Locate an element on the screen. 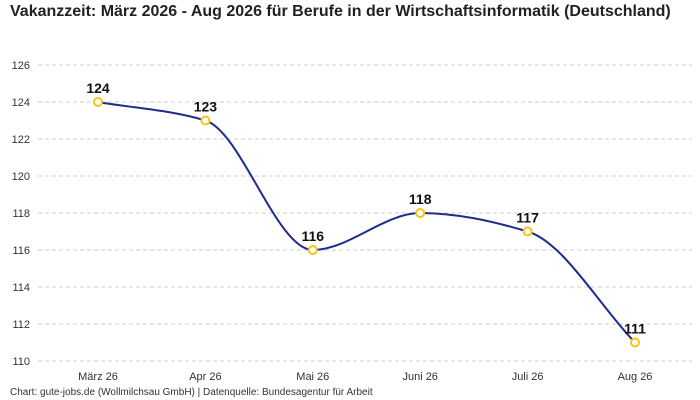 This screenshot has width=700, height=400. y-tick-label: 112 is located at coordinates (21, 325).